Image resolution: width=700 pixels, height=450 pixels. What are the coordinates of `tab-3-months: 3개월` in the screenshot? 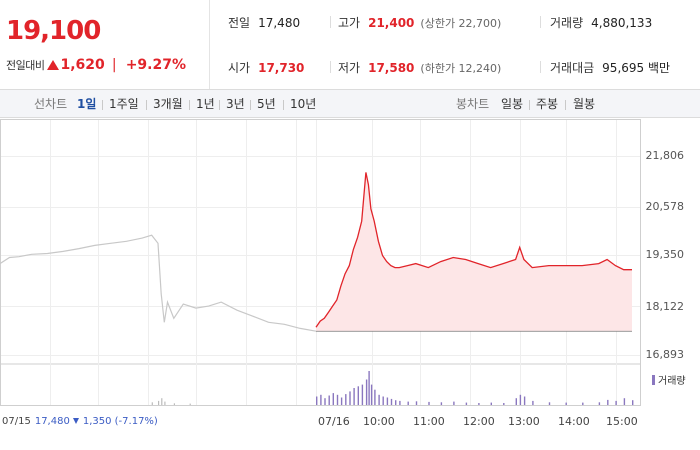 It's located at (168, 104).